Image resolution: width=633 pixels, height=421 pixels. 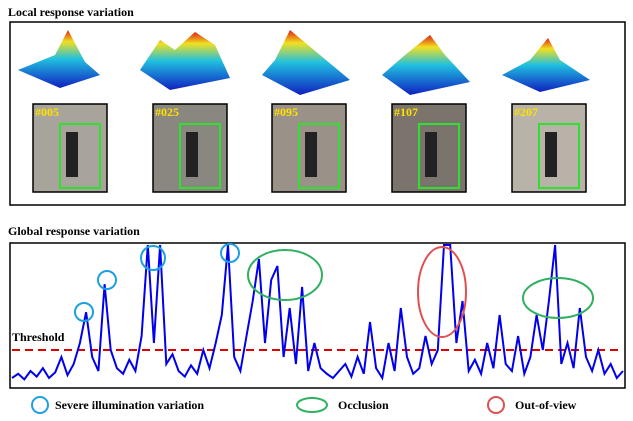 What do you see at coordinates (47, 112) in the screenshot?
I see `frame-label: #005` at bounding box center [47, 112].